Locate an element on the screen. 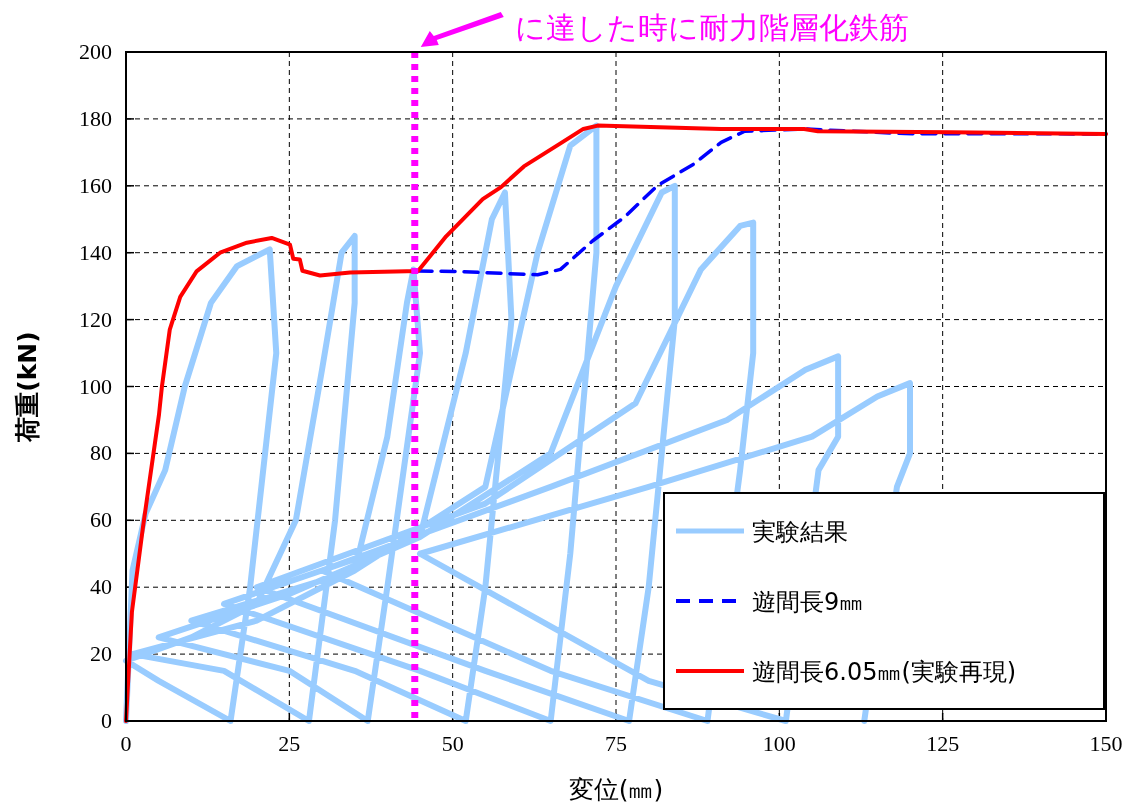  y-tick-label: 100 is located at coordinates (95, 386).